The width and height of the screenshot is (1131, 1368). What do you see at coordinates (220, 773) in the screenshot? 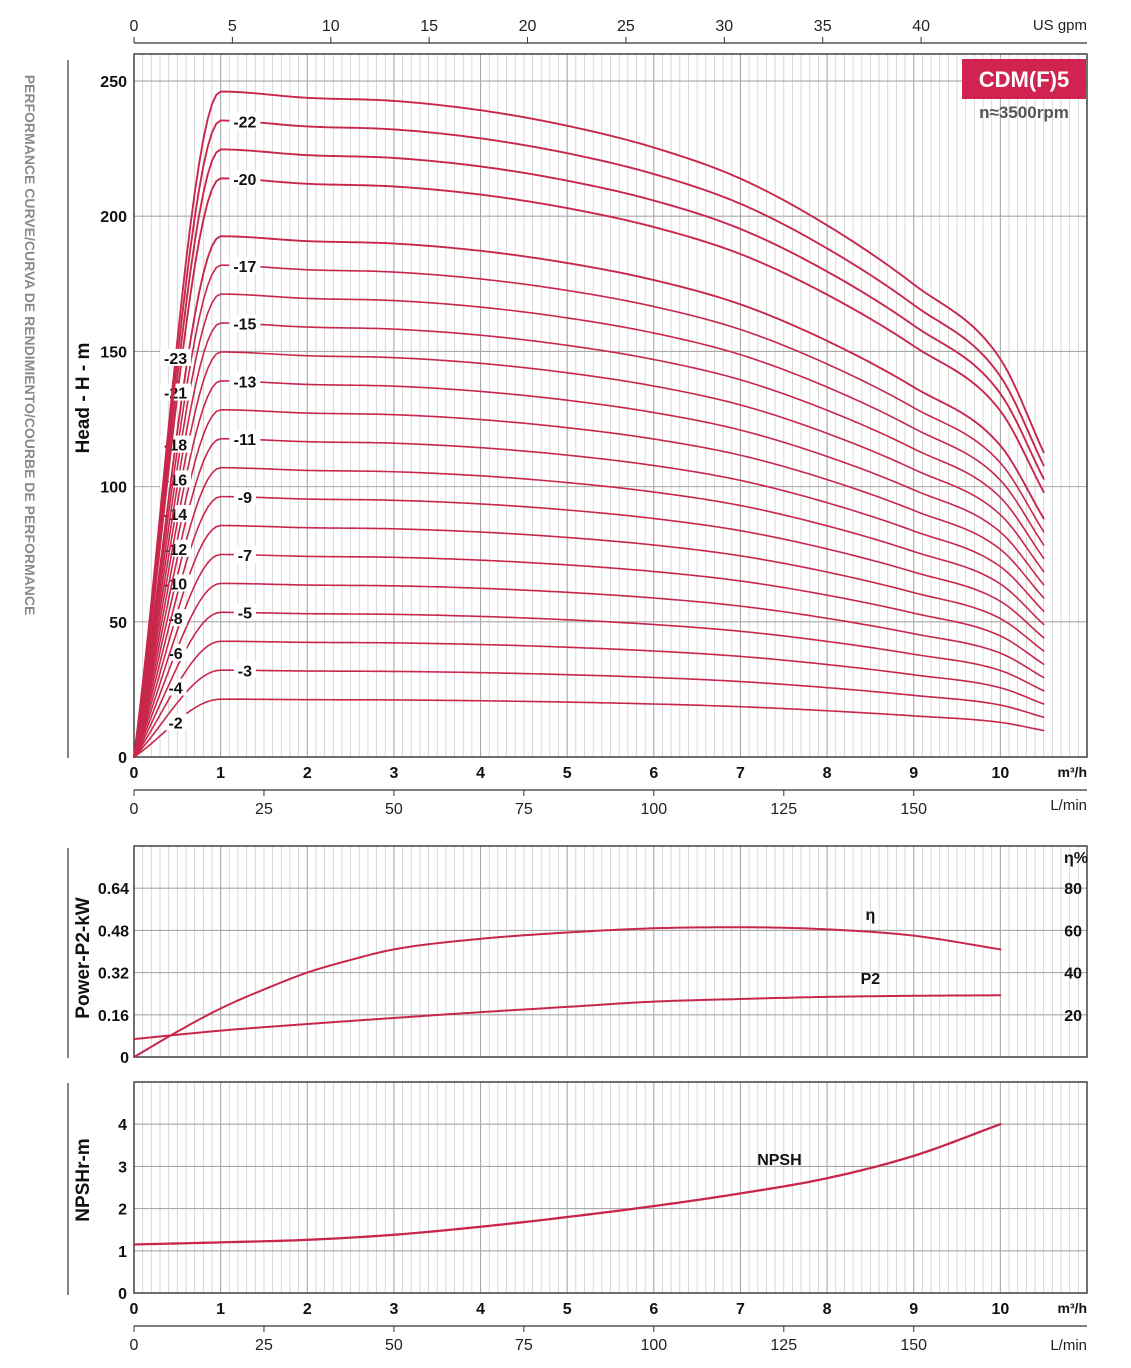
I see `head-m3h-tick-label: 1` at bounding box center [220, 773].